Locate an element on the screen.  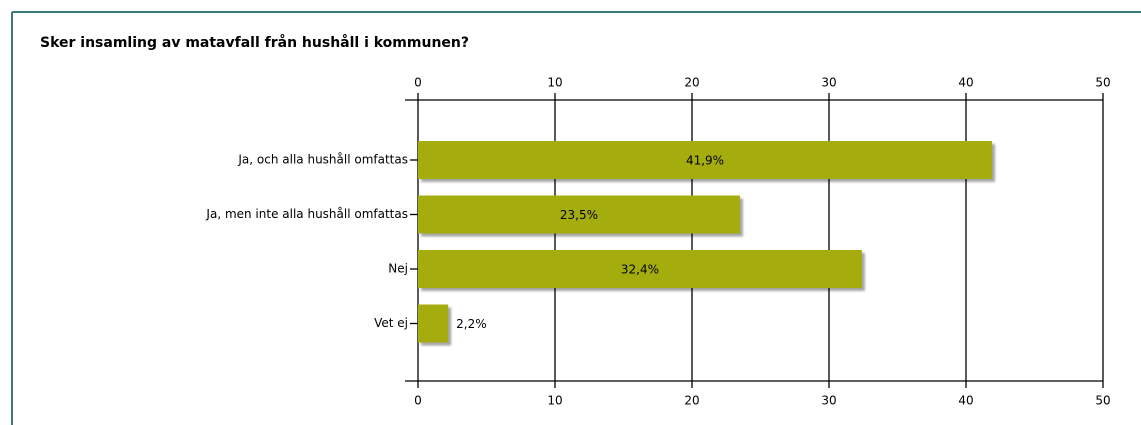
value-label: 23,5% is located at coordinates (579, 215).